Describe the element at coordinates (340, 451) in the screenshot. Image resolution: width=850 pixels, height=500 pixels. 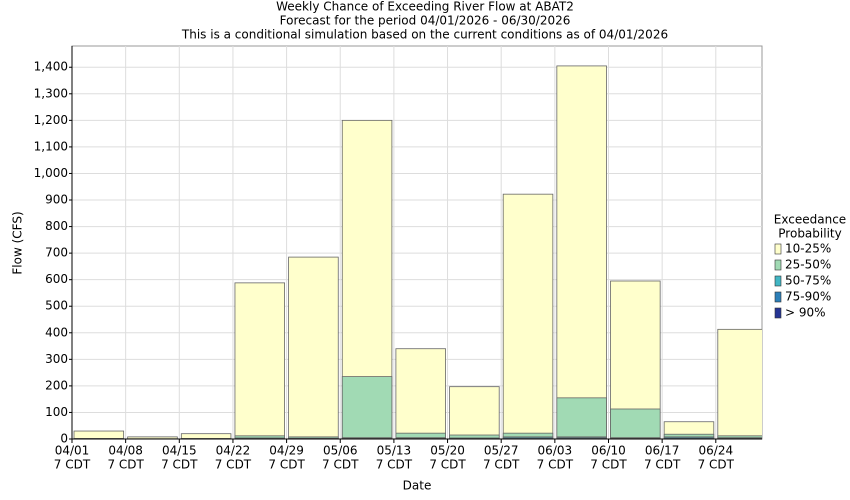
I see `x-tick-label: 05/06` at that location.